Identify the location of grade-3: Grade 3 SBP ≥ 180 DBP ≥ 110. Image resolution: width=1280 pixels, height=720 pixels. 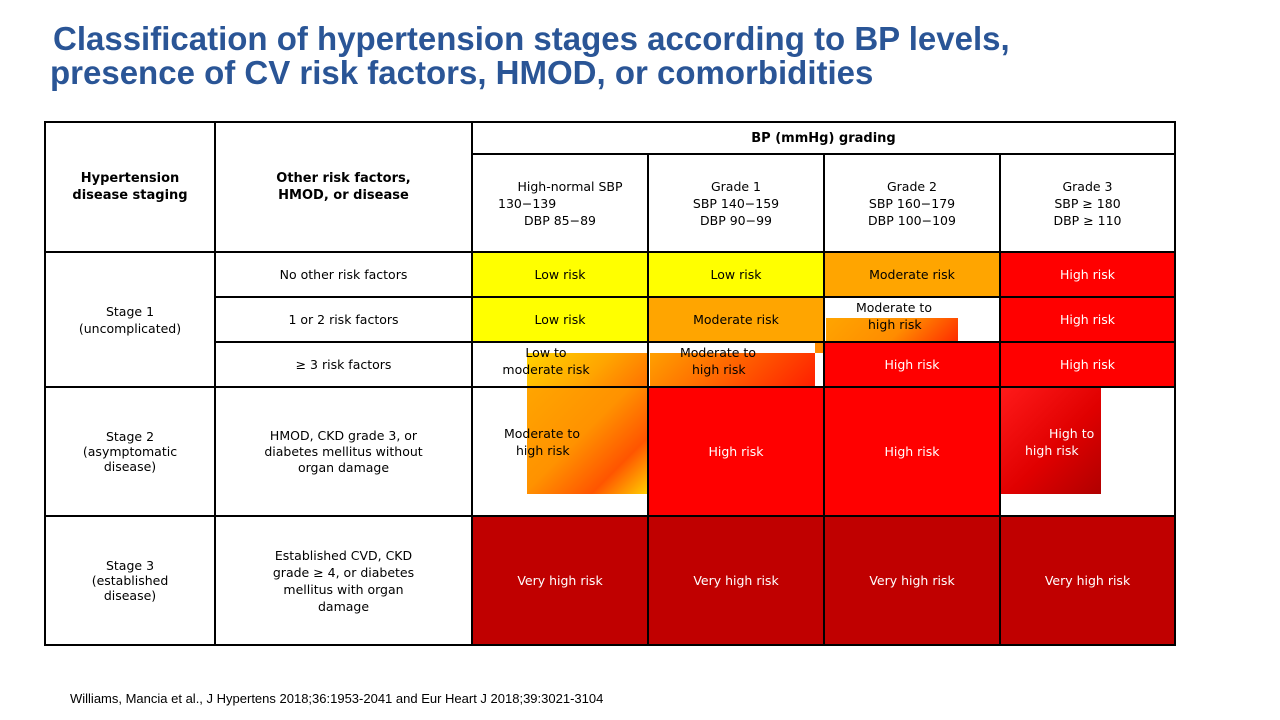
(1087, 203).